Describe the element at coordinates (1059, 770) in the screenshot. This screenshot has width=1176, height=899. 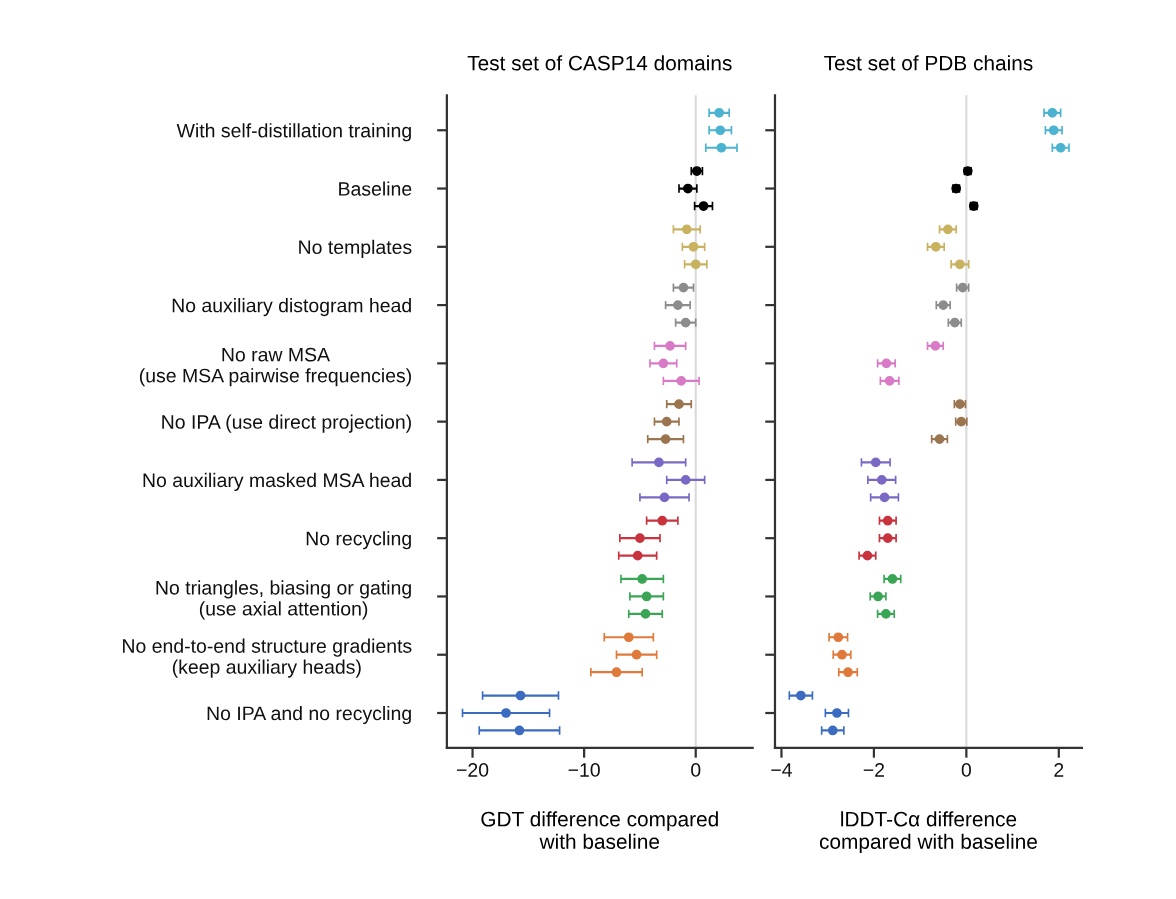
I see `x-tick-label: 2` at that location.